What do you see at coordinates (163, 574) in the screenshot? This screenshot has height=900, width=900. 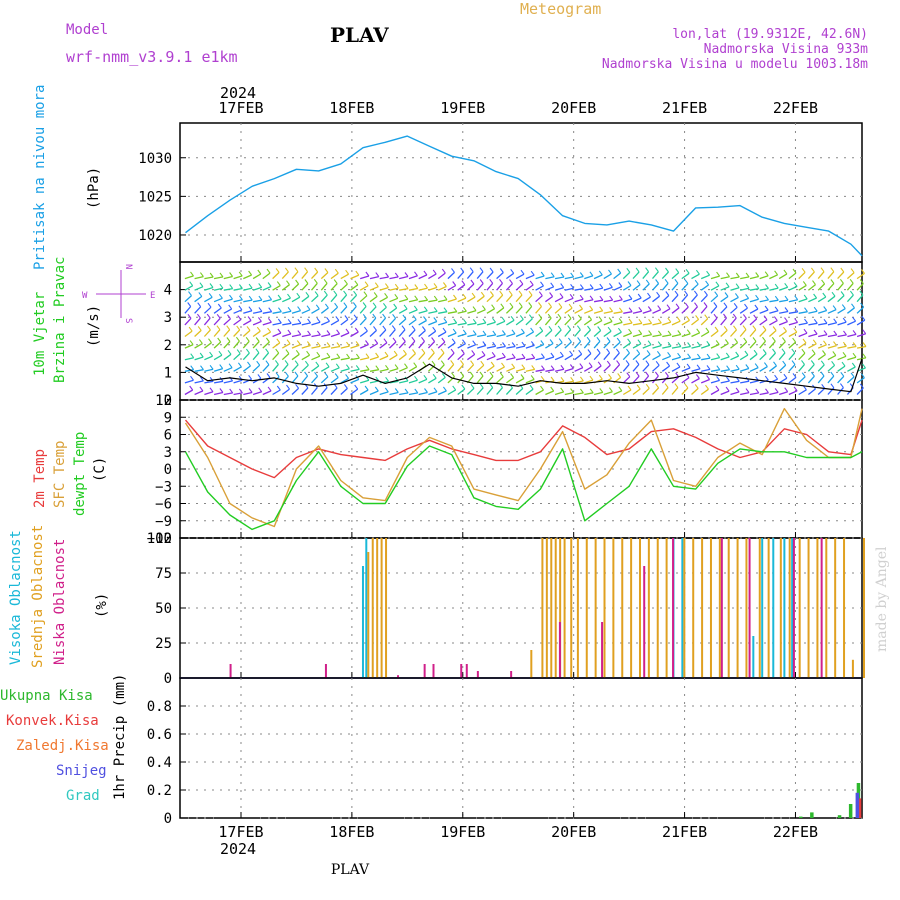 I see `y-tick-label: 75` at bounding box center [163, 574].